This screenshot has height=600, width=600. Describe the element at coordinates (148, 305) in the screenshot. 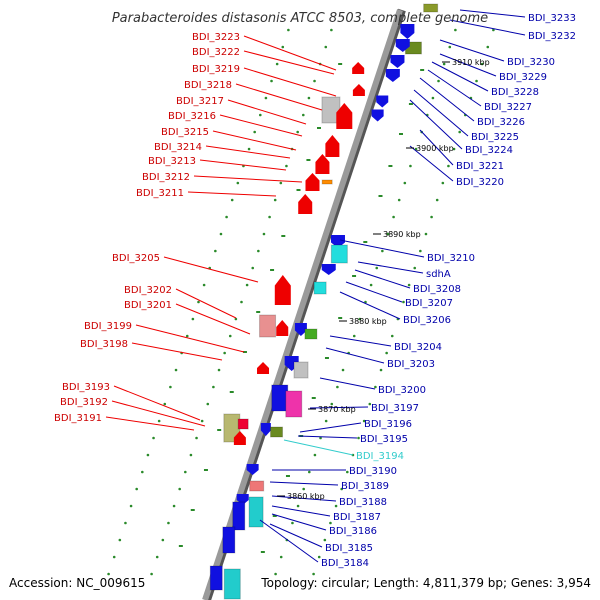

I see `gene-label-left: BDI_3201` at that location.